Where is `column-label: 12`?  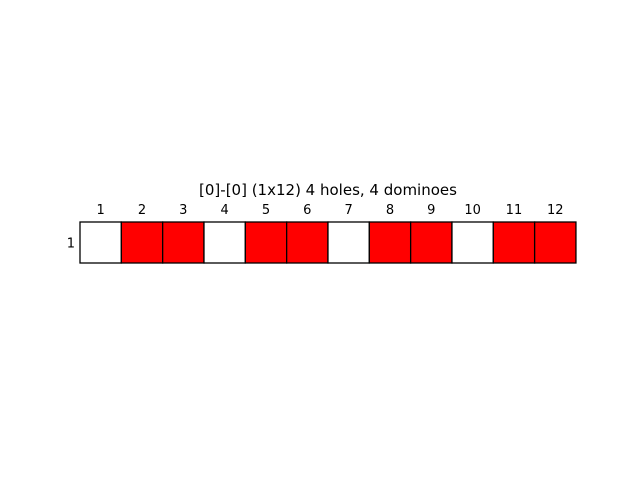 column-label: 12 is located at coordinates (555, 210).